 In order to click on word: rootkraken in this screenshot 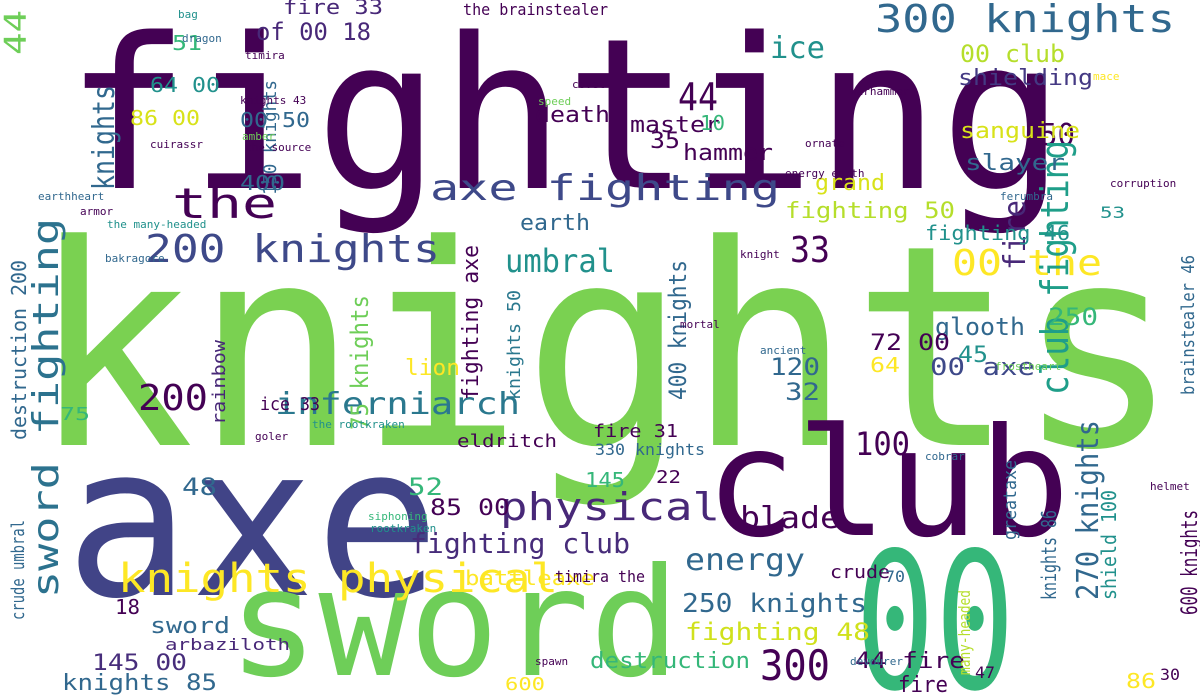, I will do `click(403, 528)`.